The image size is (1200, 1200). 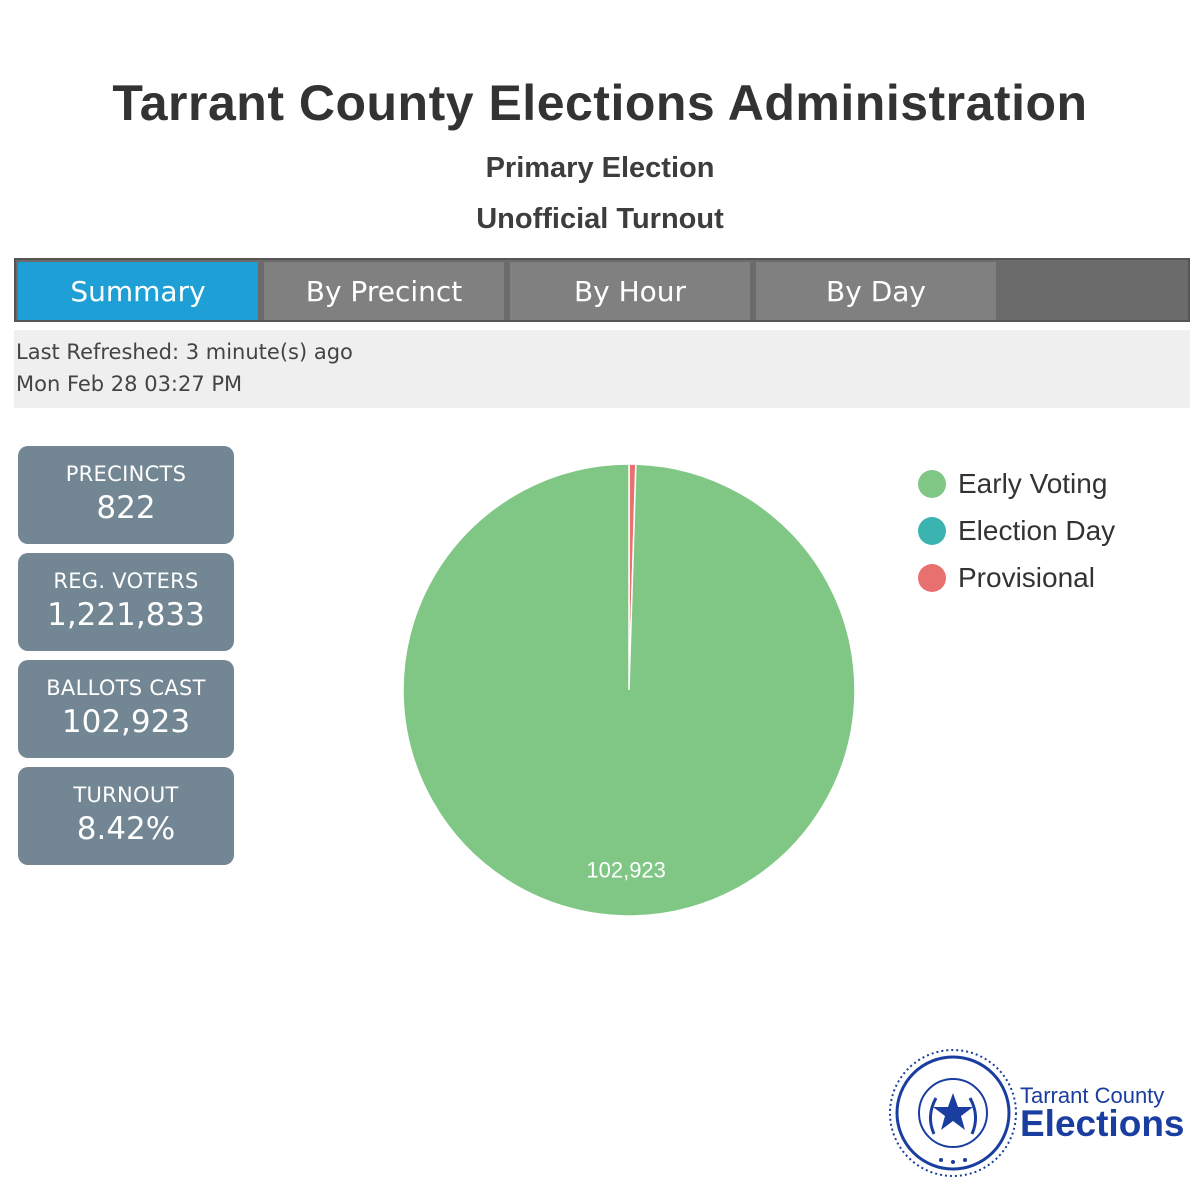 What do you see at coordinates (1037, 530) in the screenshot?
I see `legend-label: Election Day` at bounding box center [1037, 530].